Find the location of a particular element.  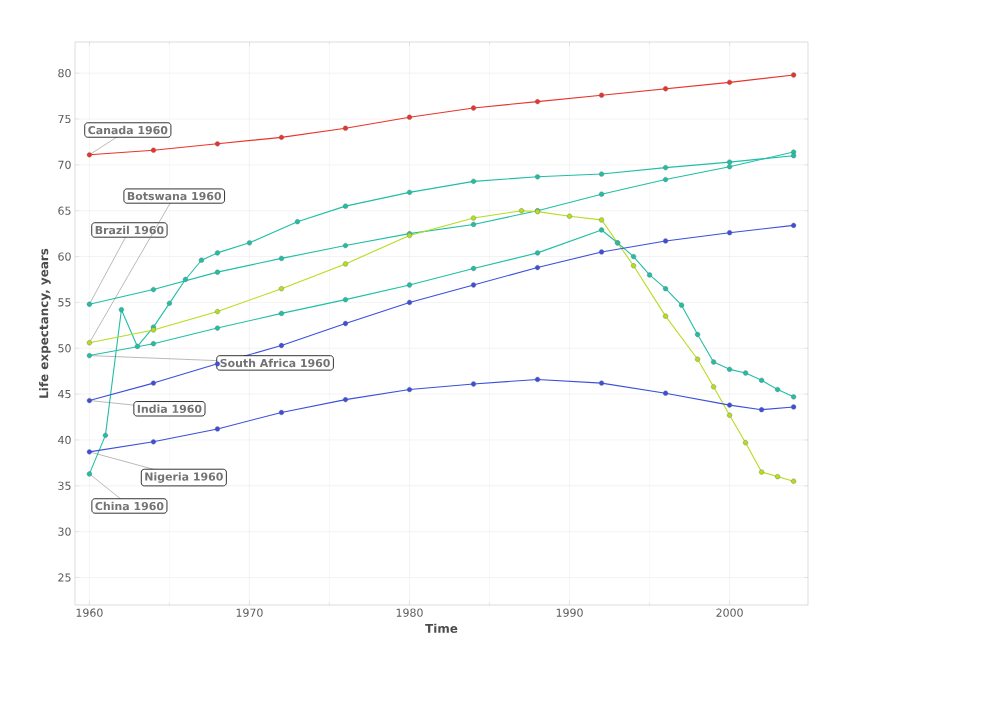

y-tick-label: 50 is located at coordinates (64, 348).